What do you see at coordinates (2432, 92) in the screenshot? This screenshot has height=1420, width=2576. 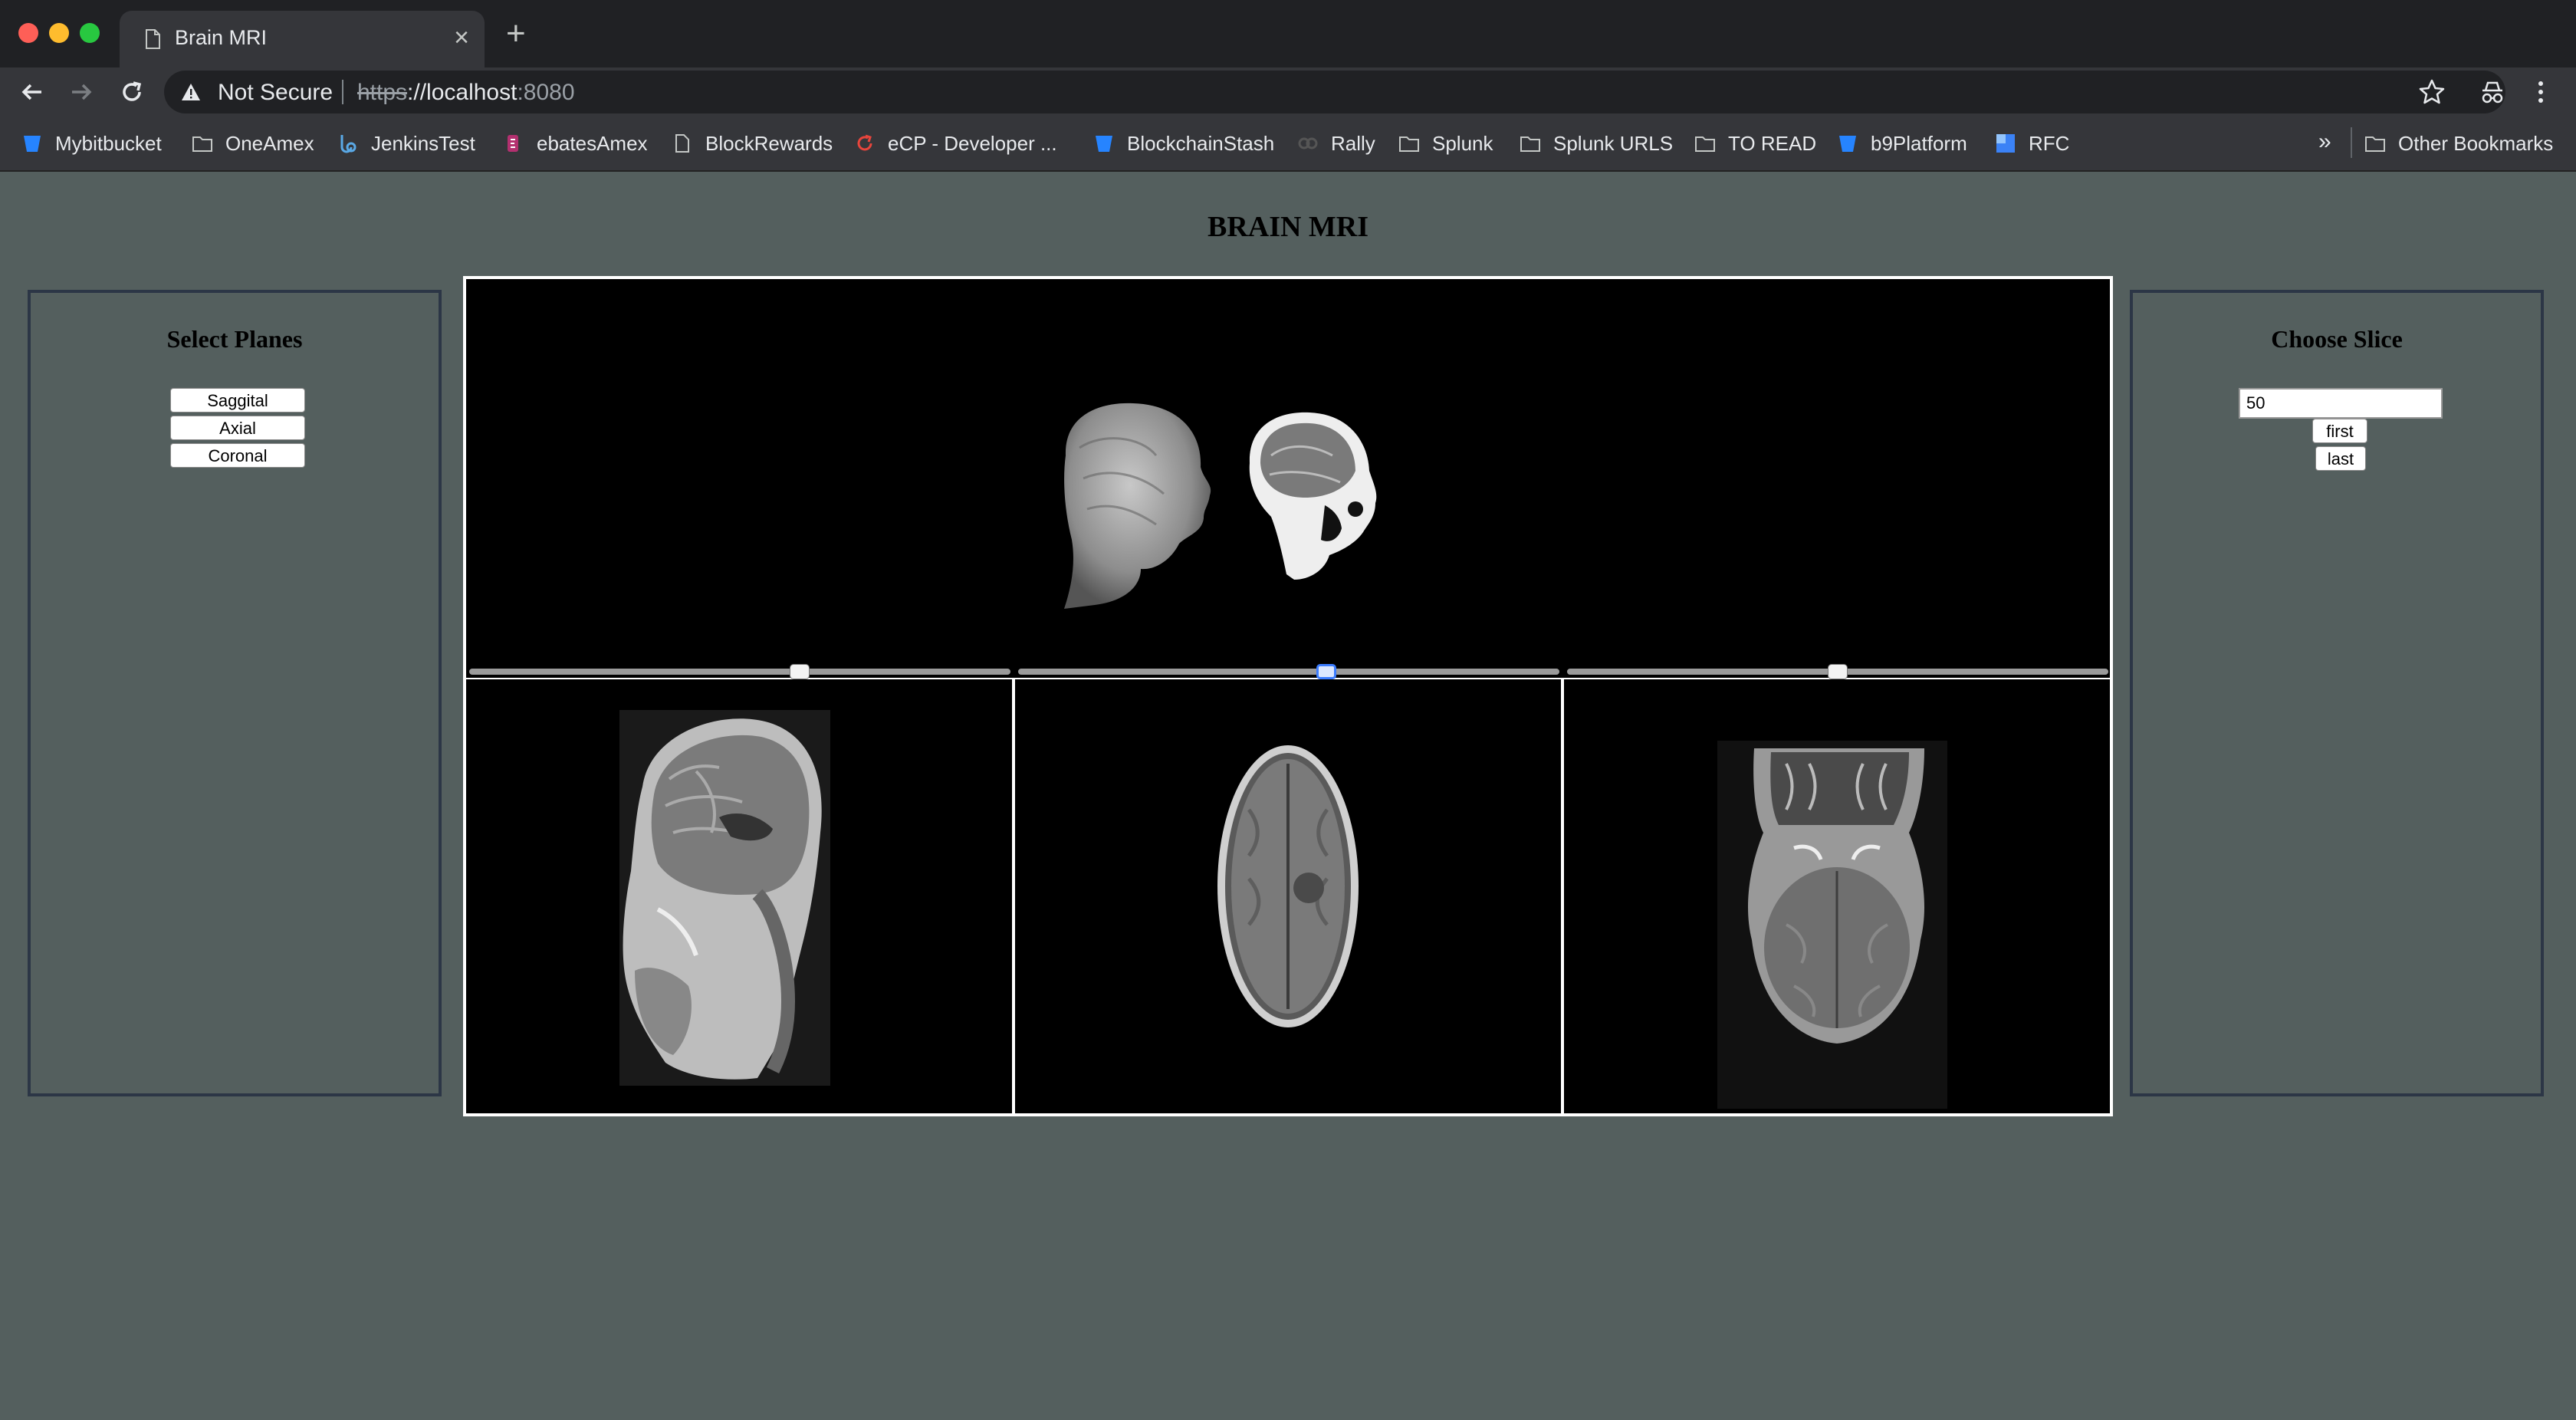 I see `bookmark-star-icon` at bounding box center [2432, 92].